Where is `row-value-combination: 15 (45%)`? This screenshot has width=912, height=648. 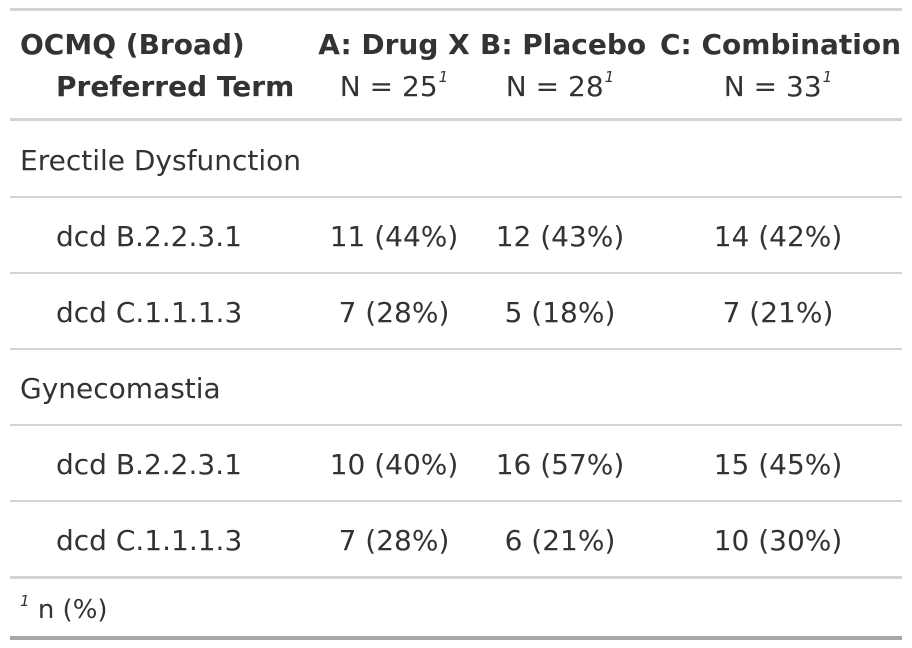 row-value-combination: 15 (45%) is located at coordinates (778, 464).